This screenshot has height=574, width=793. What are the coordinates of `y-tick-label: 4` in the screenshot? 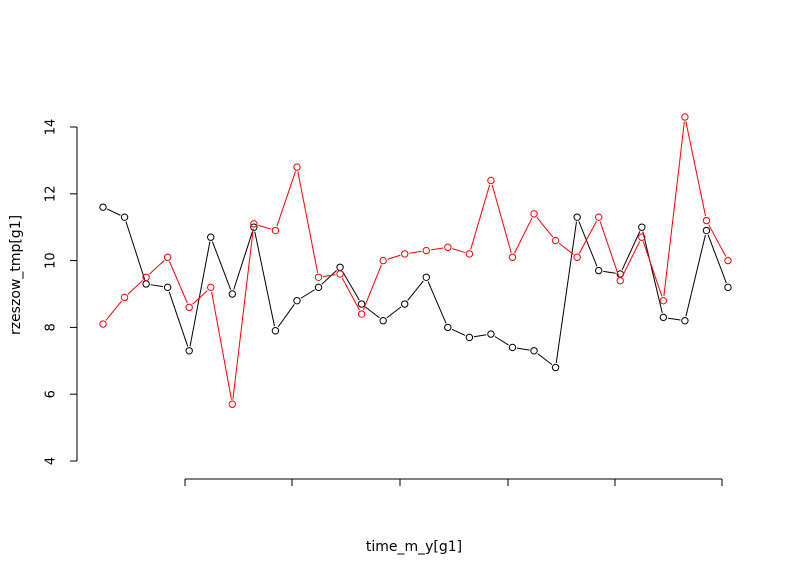 It's located at (51, 461).